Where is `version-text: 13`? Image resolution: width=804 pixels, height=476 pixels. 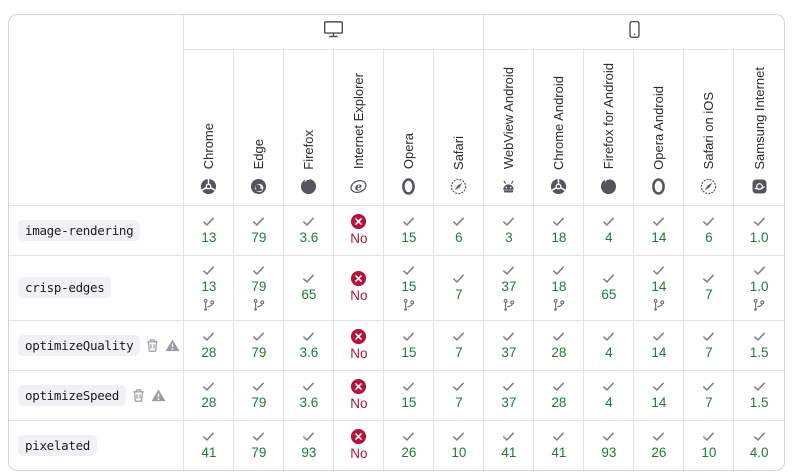
version-text: 13 is located at coordinates (209, 237).